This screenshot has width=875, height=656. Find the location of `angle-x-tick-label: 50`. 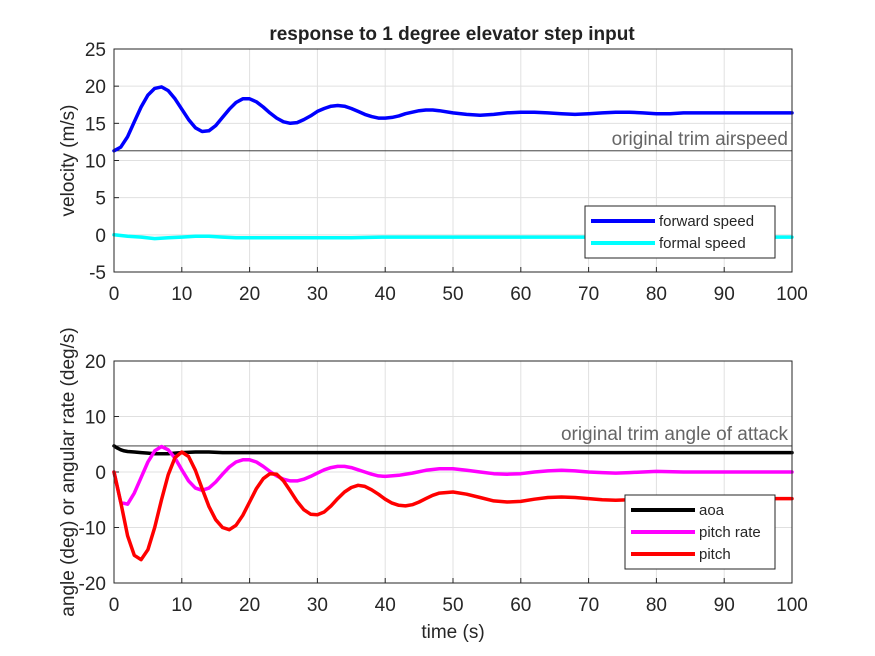

angle-x-tick-label: 50 is located at coordinates (452, 605).